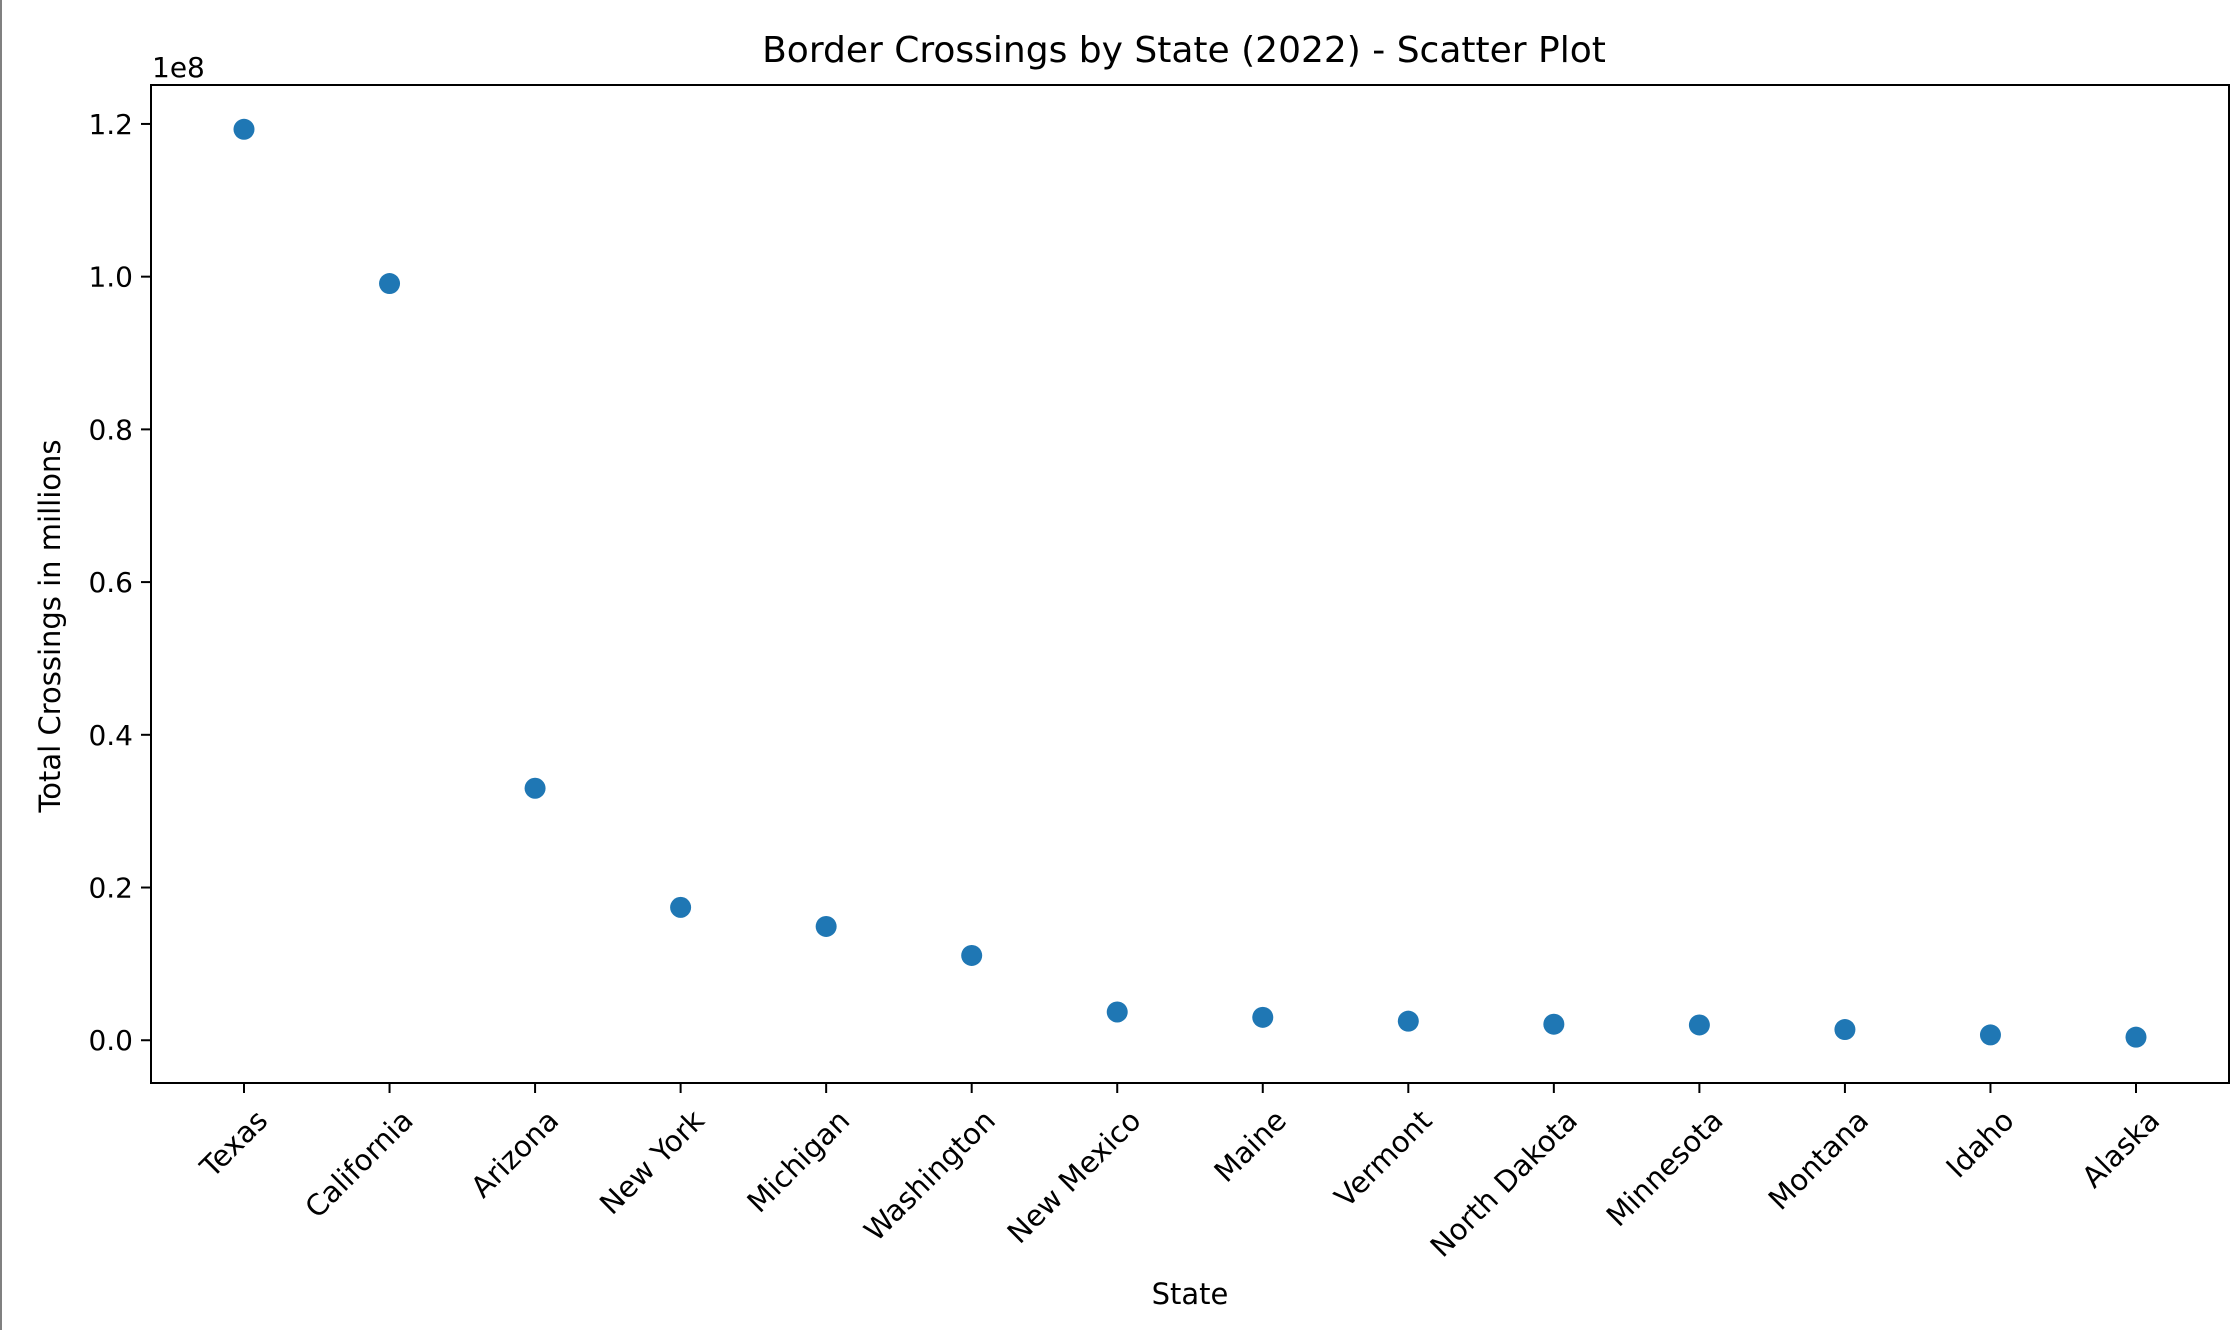 This screenshot has width=2239, height=1330. I want to click on left-edge-rule, so click(1, 665).